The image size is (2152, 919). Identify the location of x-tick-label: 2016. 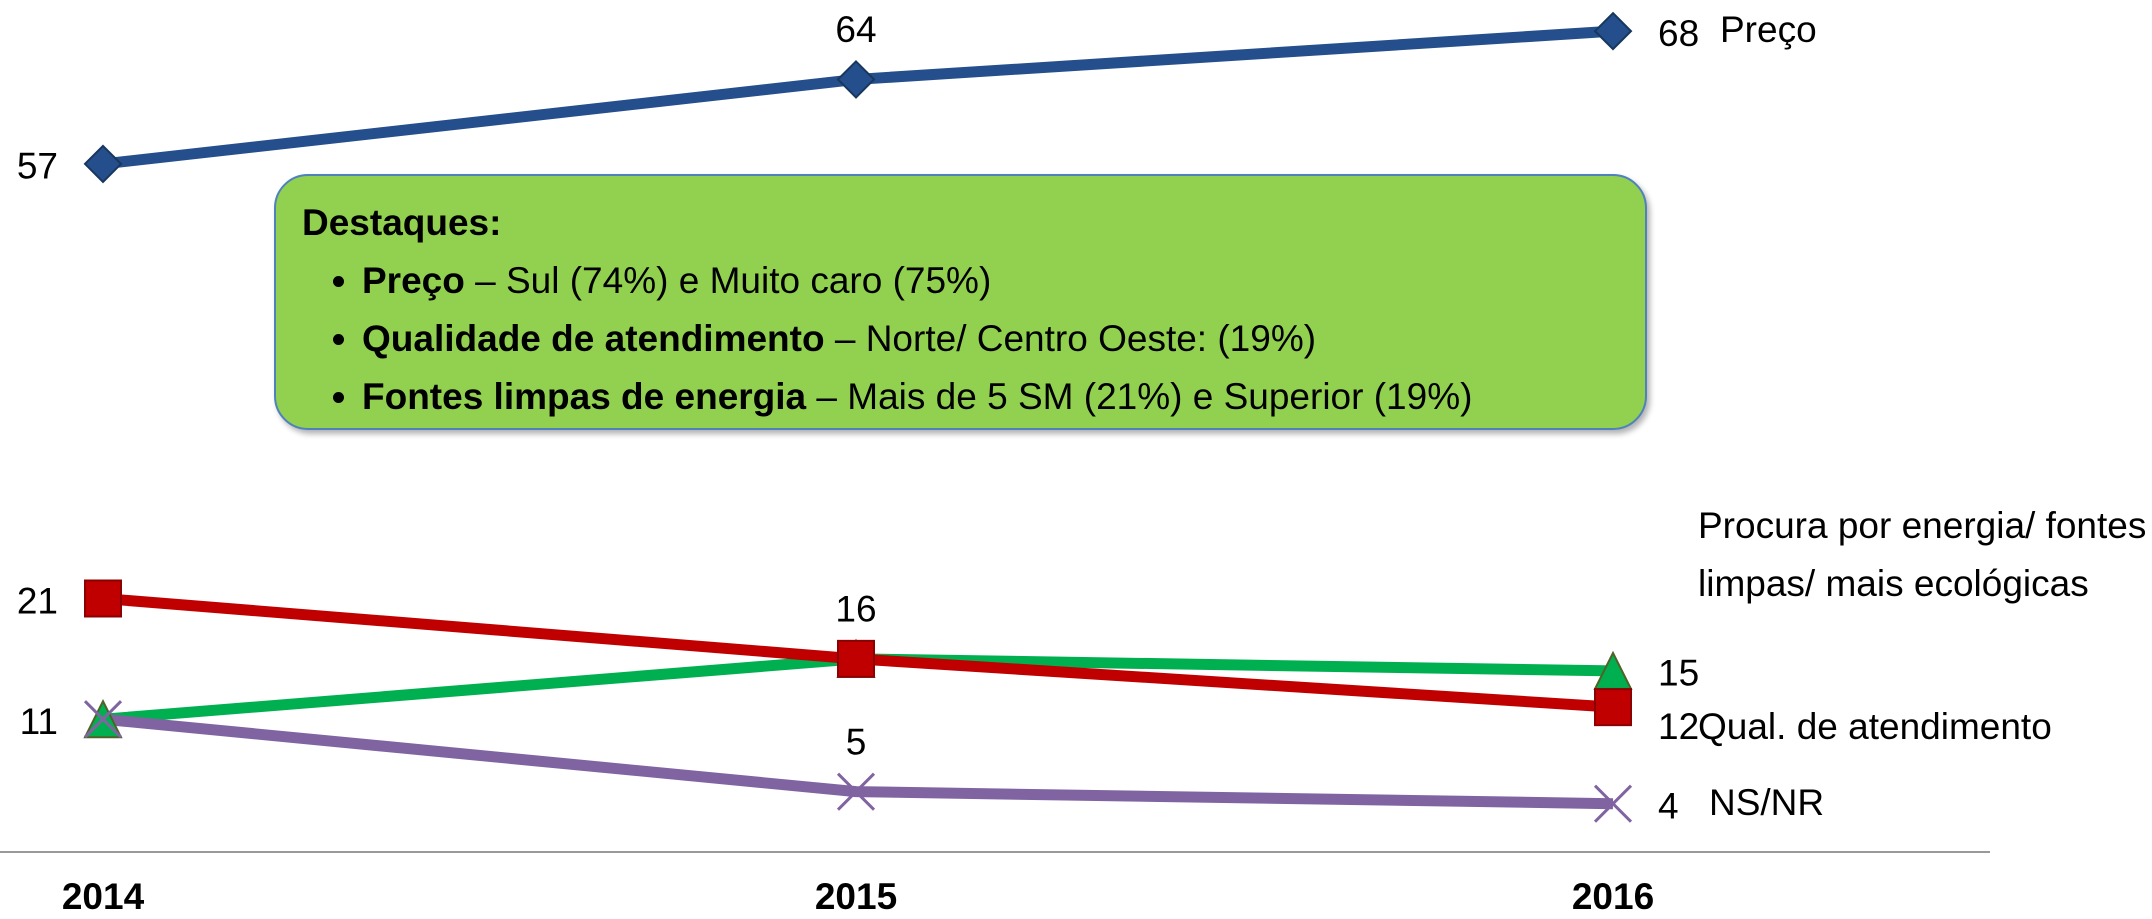
(1613, 896).